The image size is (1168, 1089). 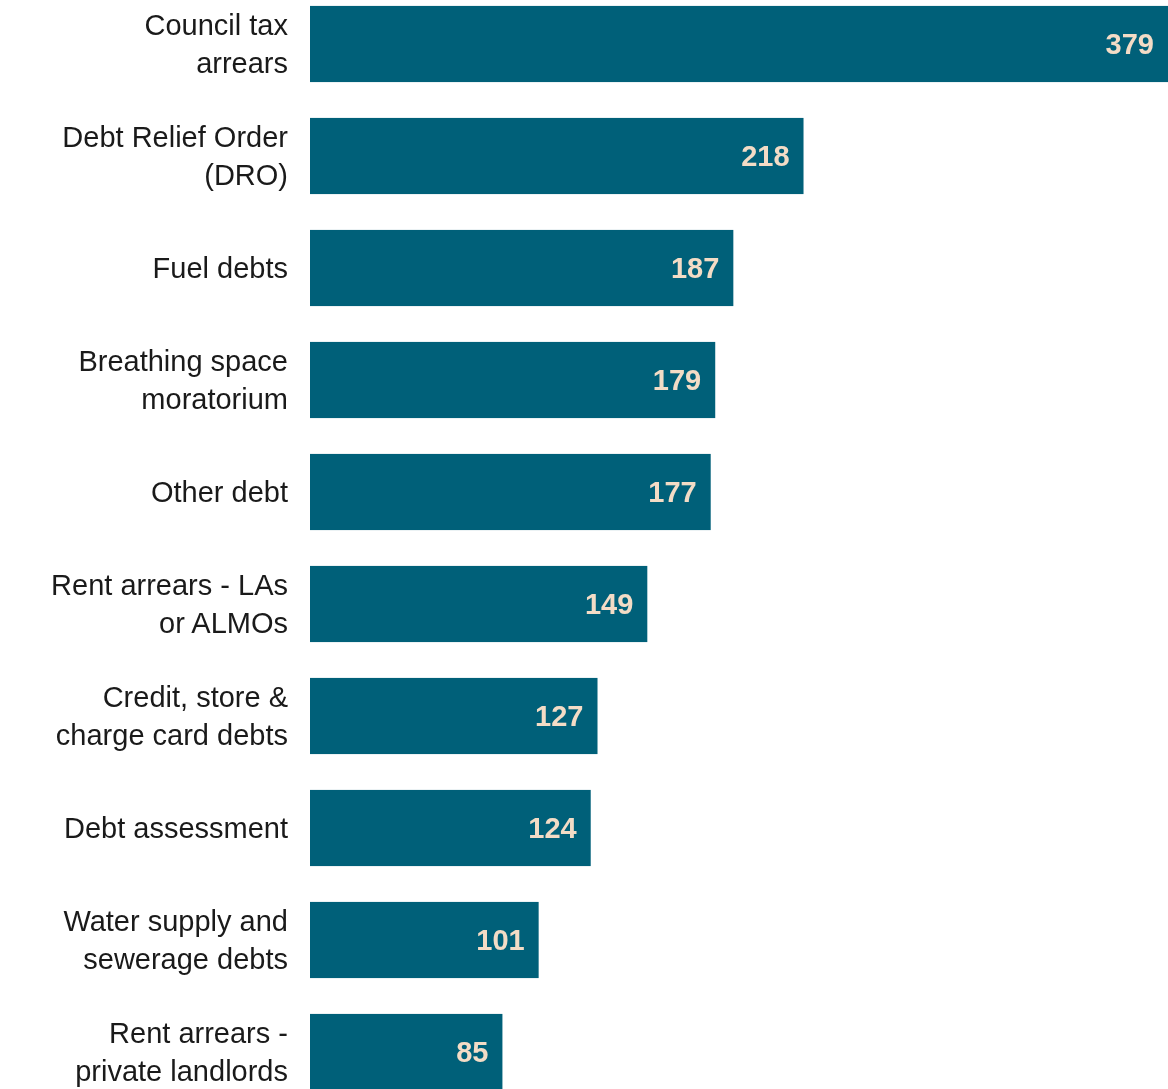 What do you see at coordinates (220, 268) in the screenshot?
I see `y-tick-label: Fuel debts` at bounding box center [220, 268].